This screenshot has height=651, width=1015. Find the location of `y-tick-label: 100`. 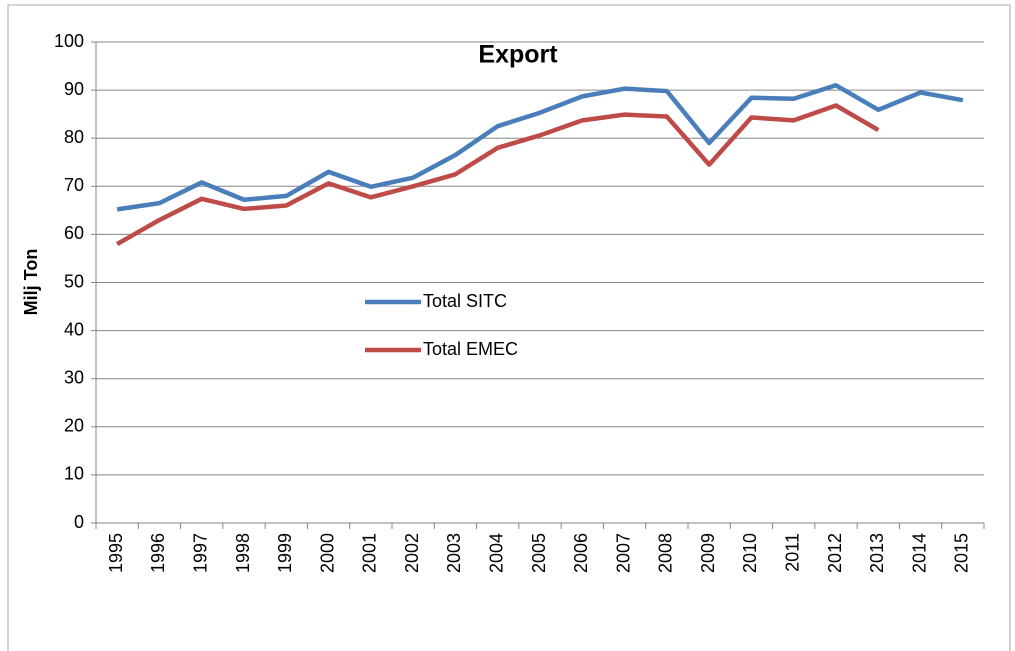

y-tick-label: 100 is located at coordinates (69, 41).